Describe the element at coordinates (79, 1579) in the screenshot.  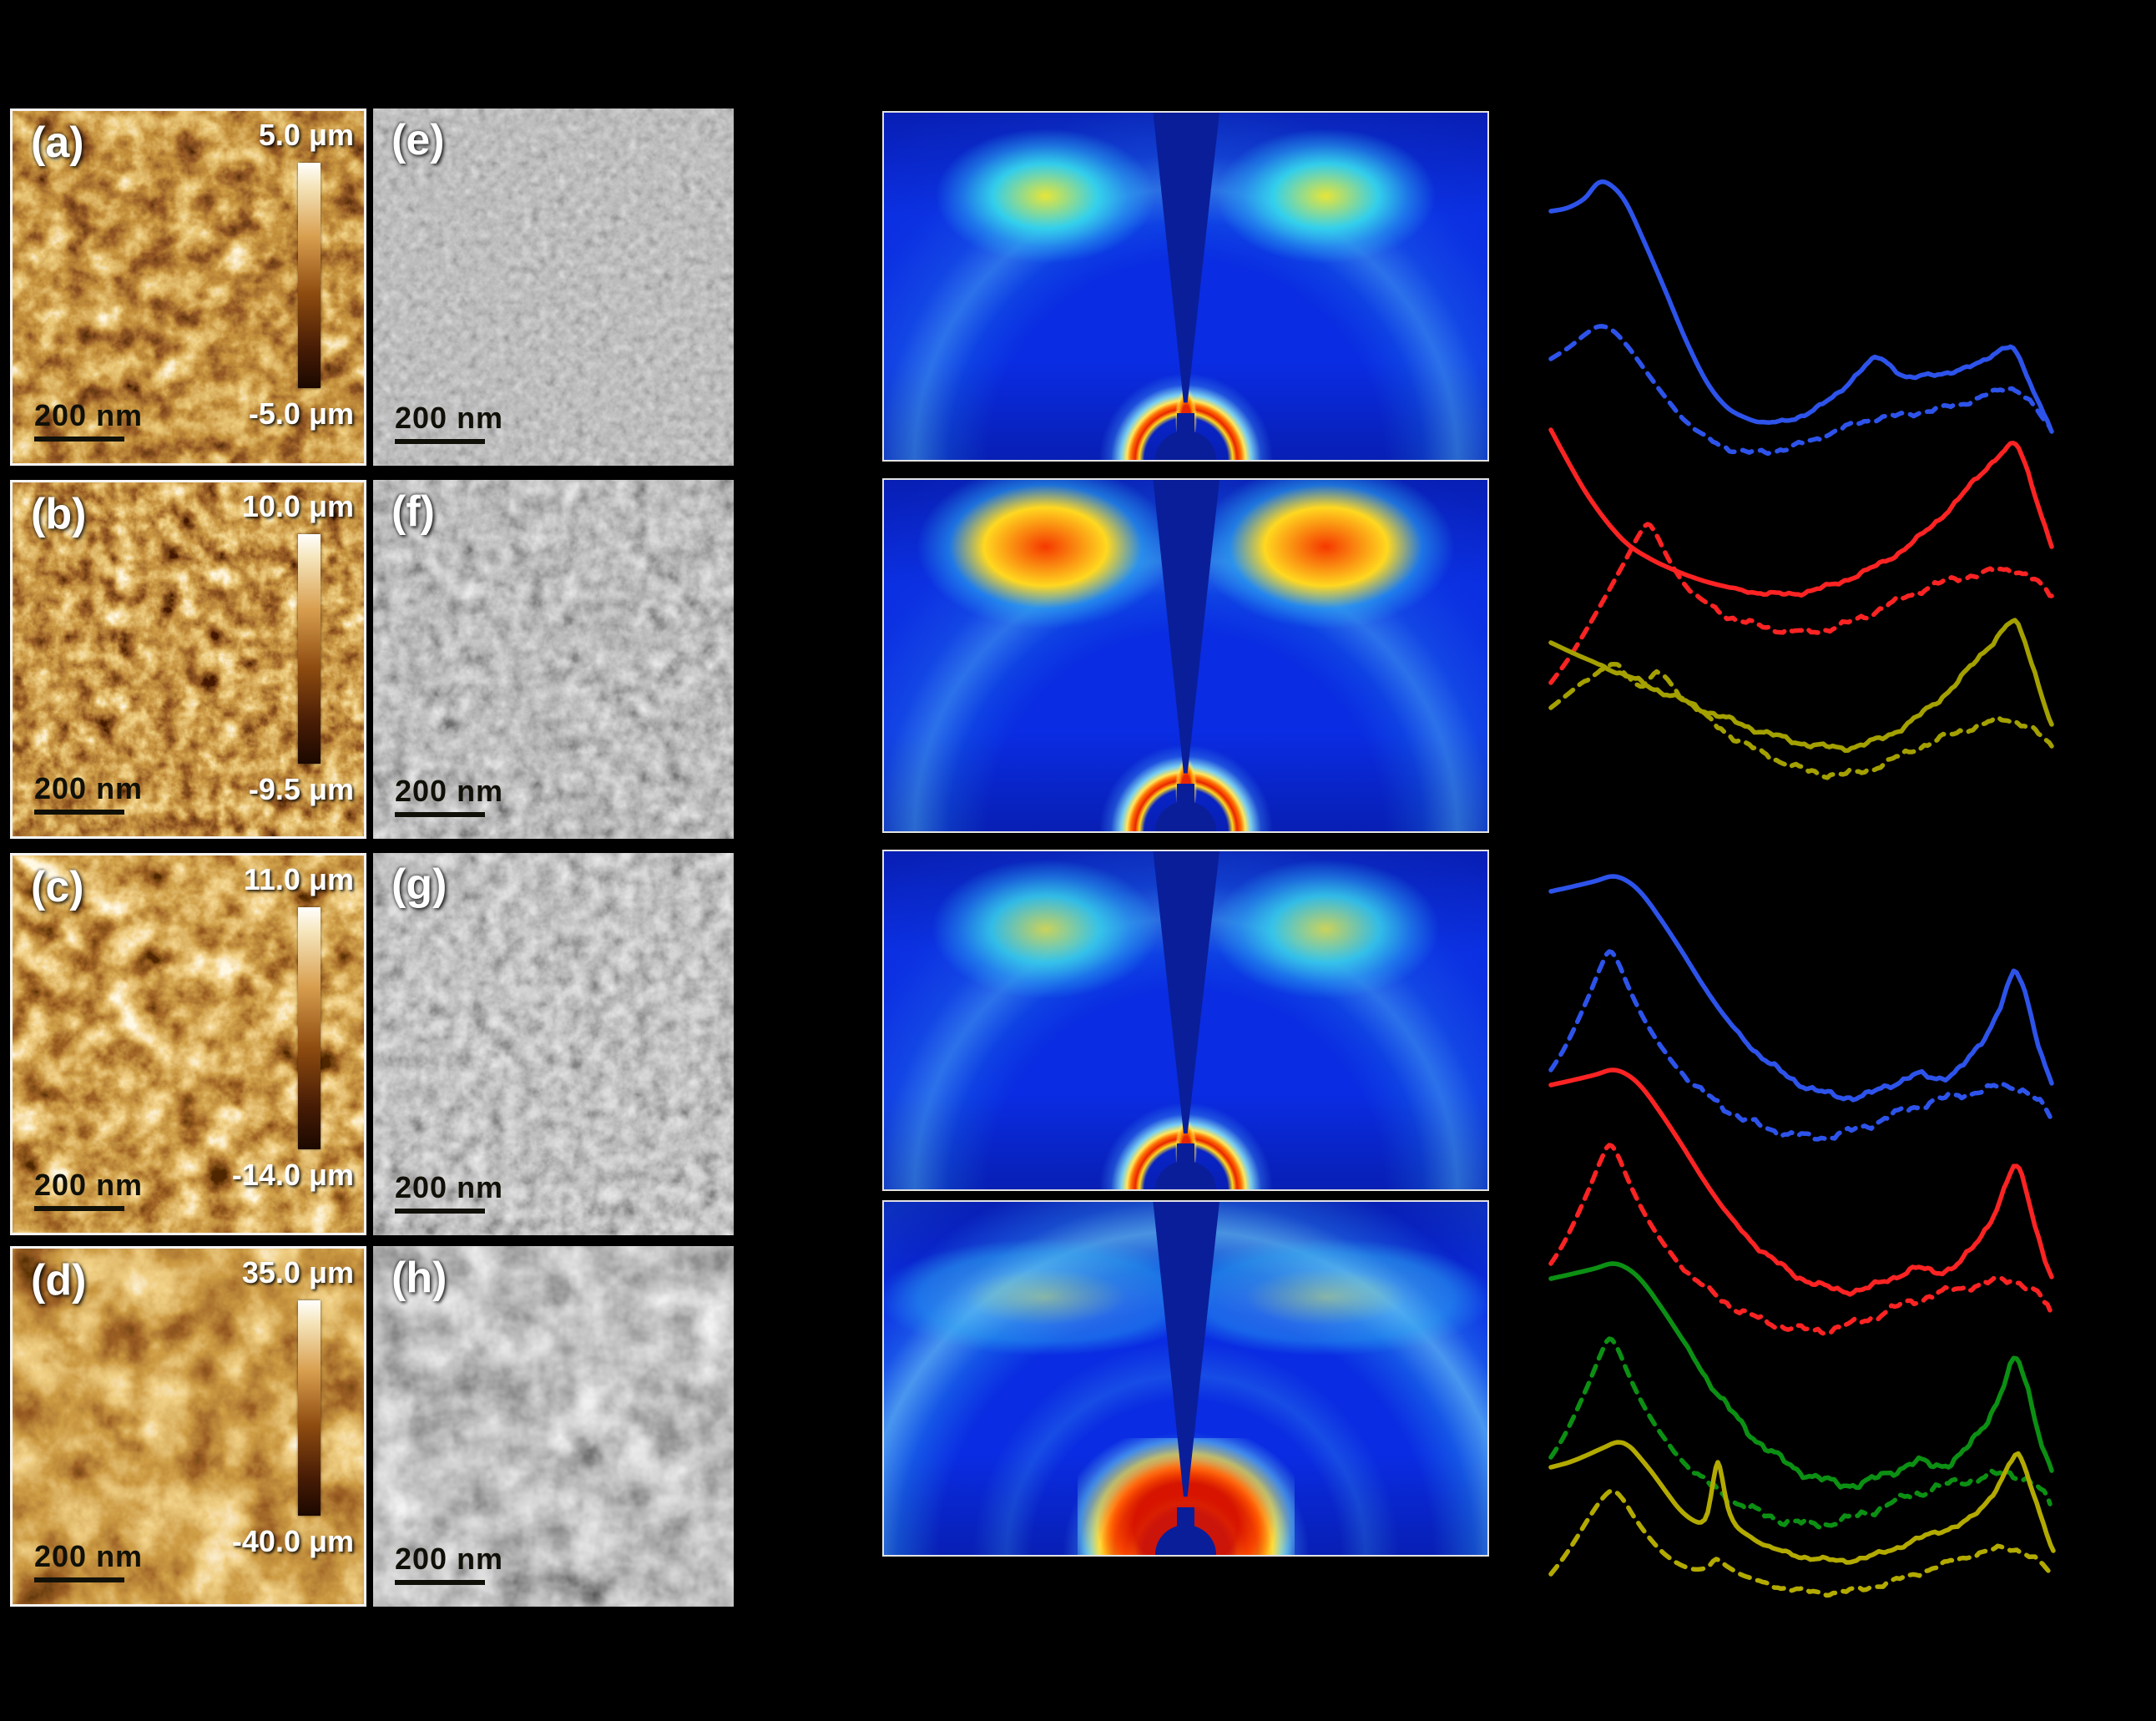
I see `scalebar-line-d` at that location.